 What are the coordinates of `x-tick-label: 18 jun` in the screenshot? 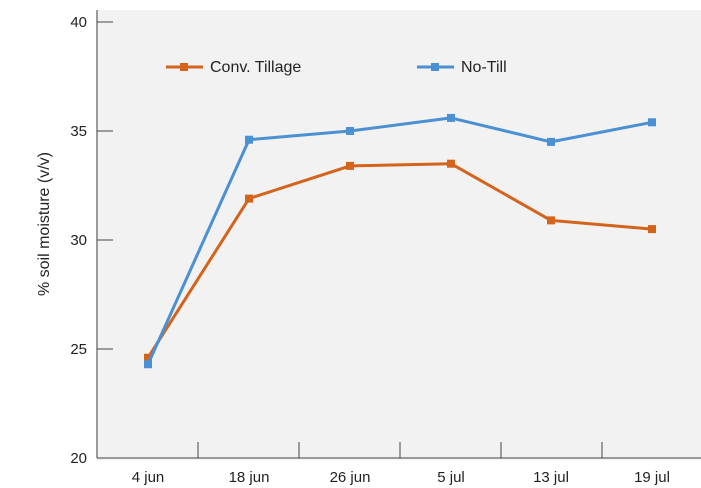 It's located at (249, 477).